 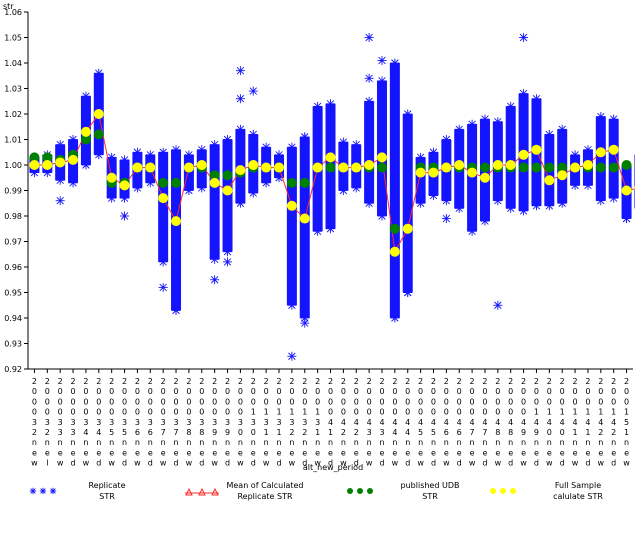 I want to click on legend-dot-icon, so click(x=493, y=491).